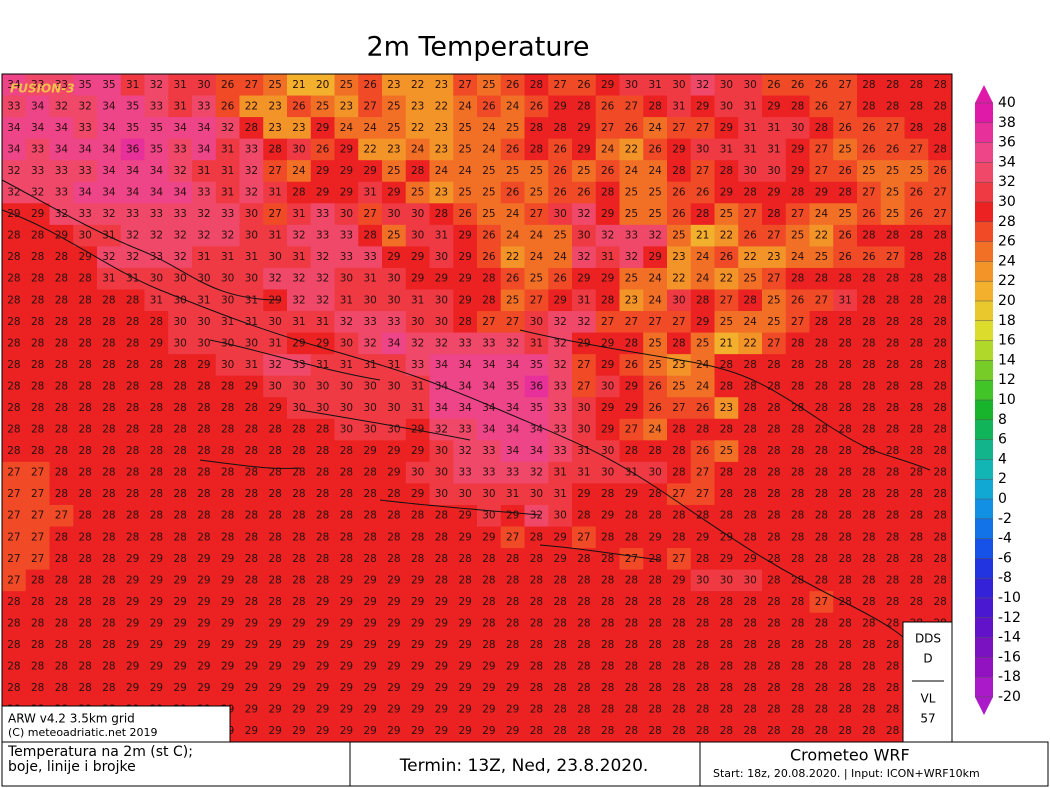  I want to click on temperature-value: 33, so click(512, 473).